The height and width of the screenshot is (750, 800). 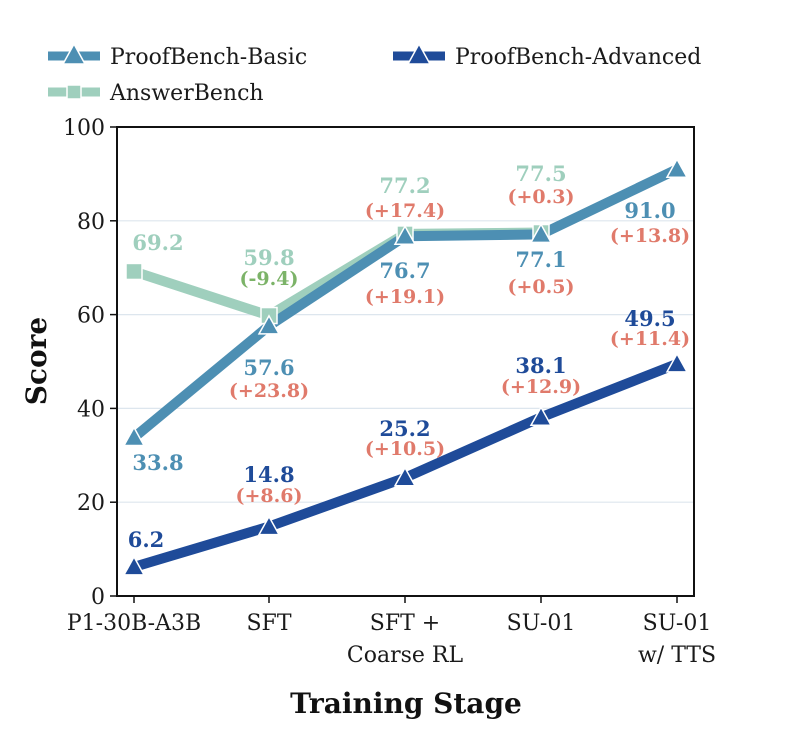 What do you see at coordinates (404, 270) in the screenshot?
I see `value-label-basic: 76.7` at bounding box center [404, 270].